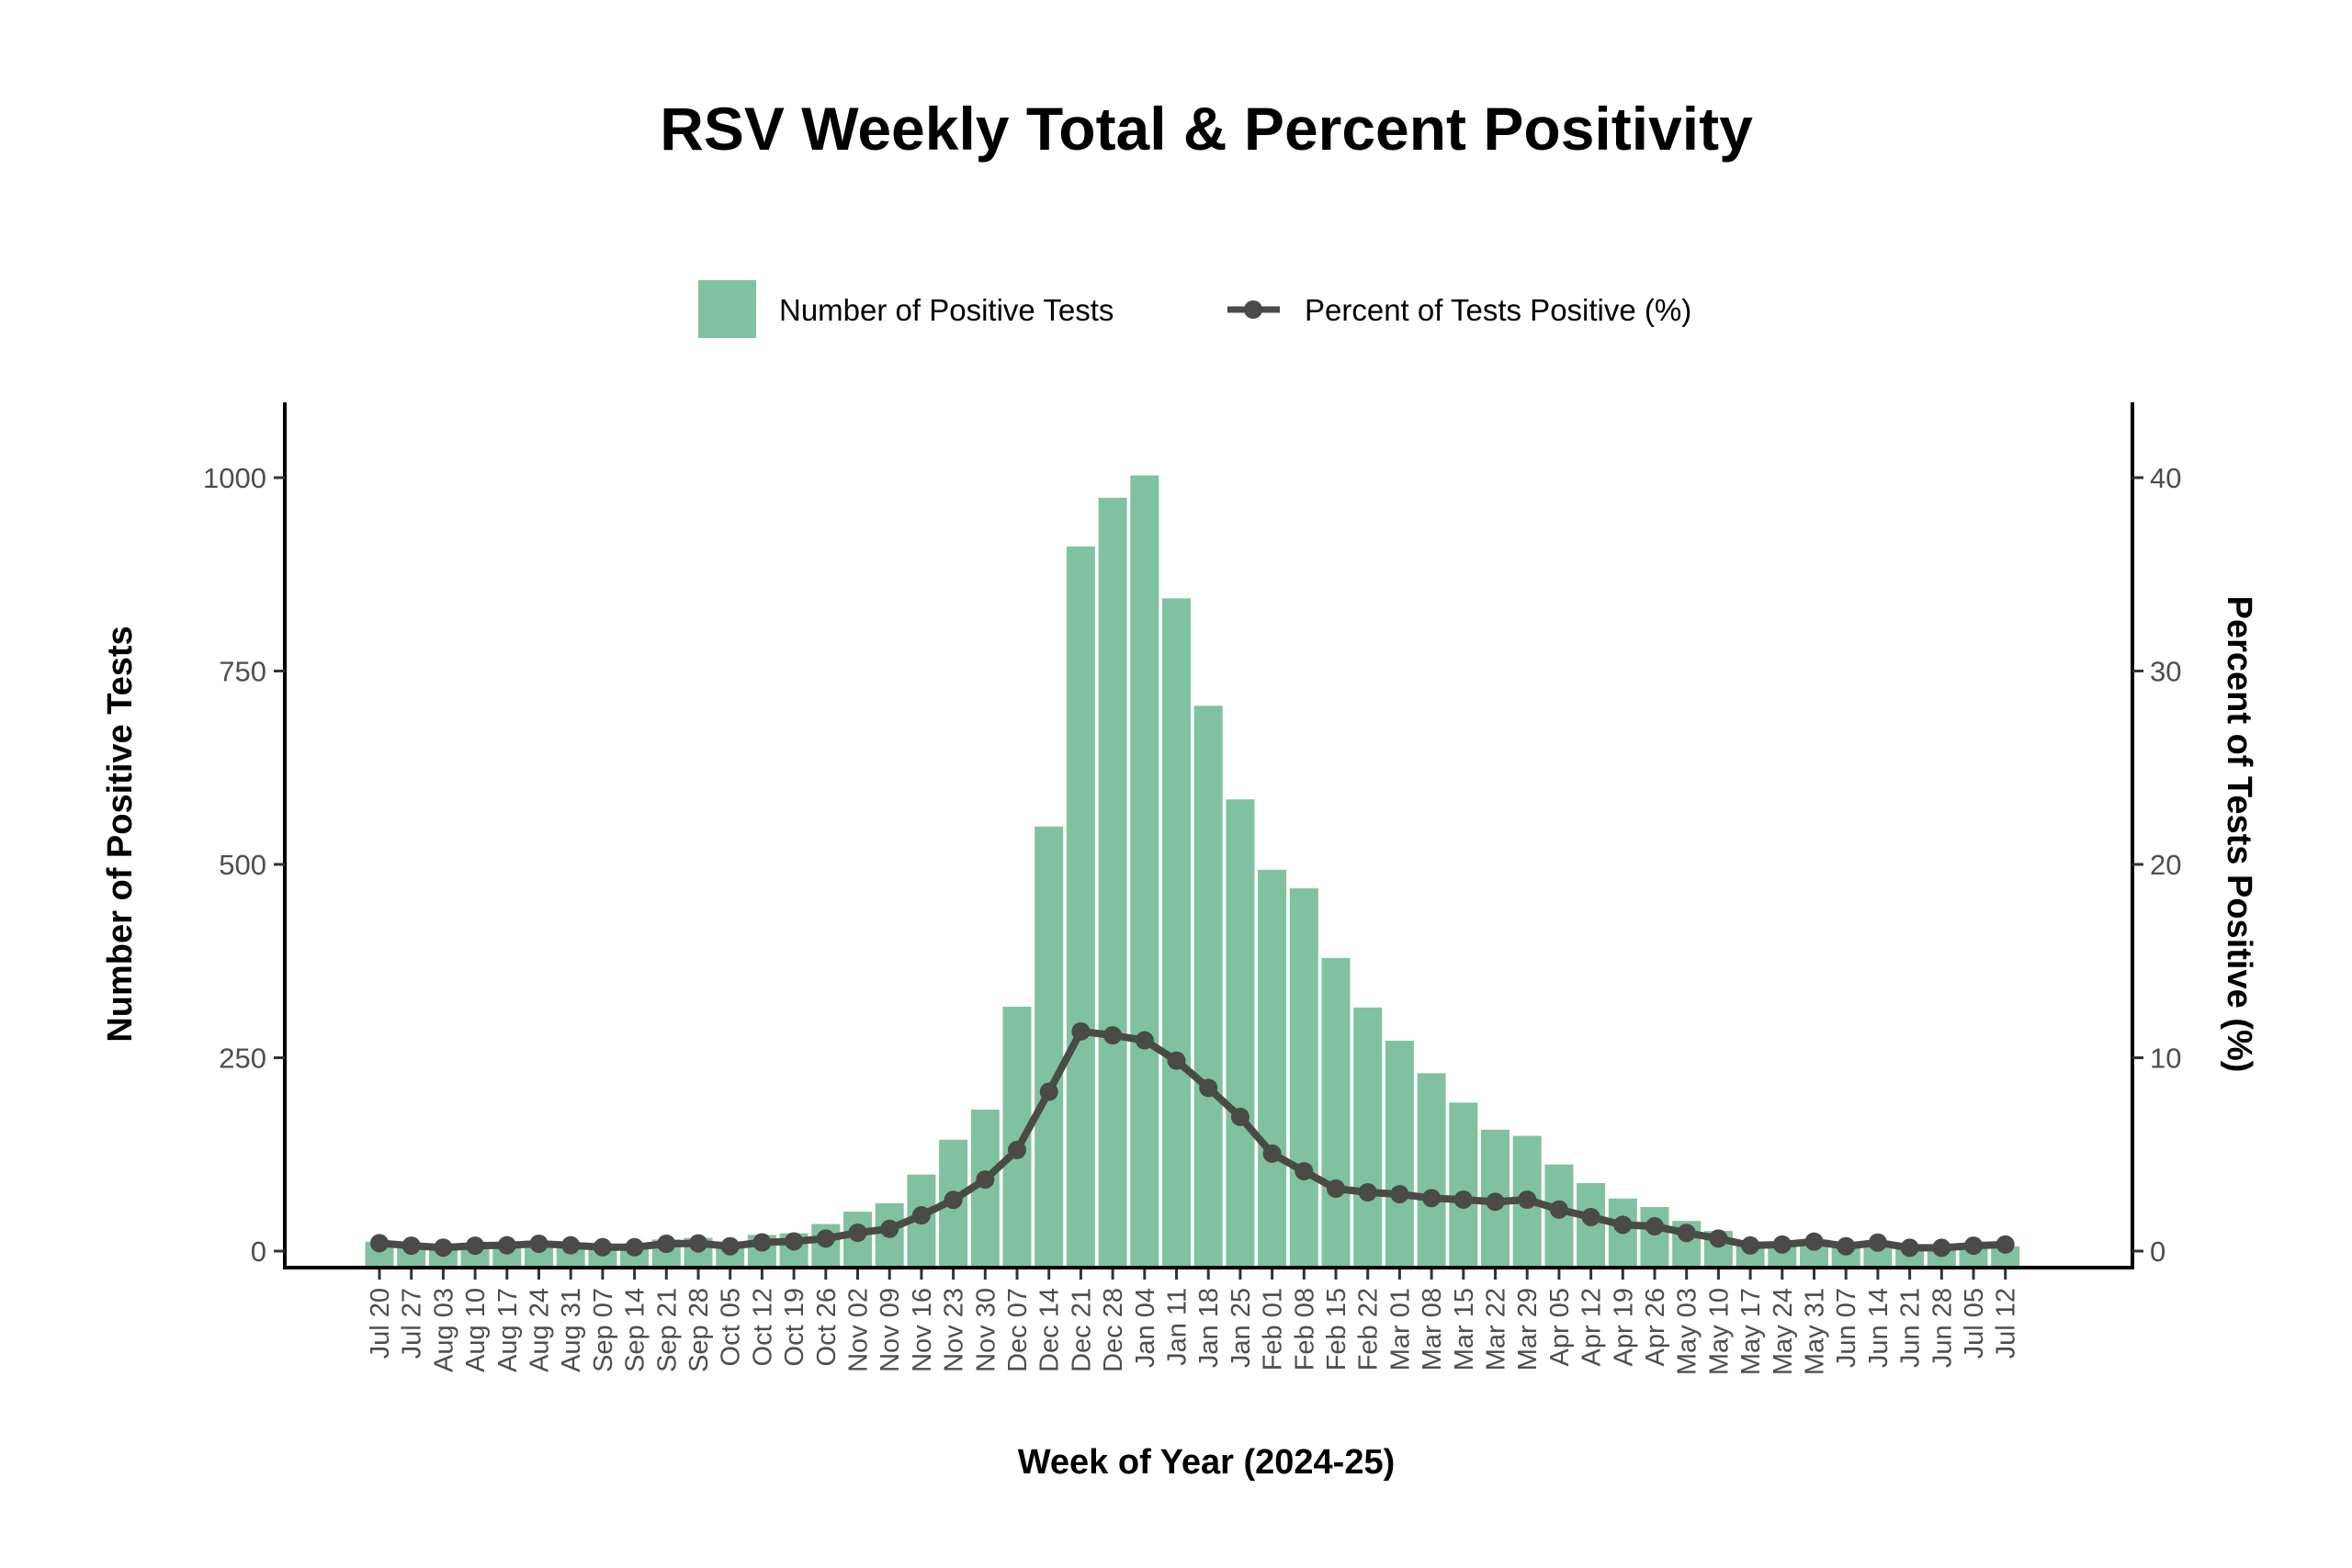  I want to click on x-tick-label: Sep 14, so click(635, 1330).